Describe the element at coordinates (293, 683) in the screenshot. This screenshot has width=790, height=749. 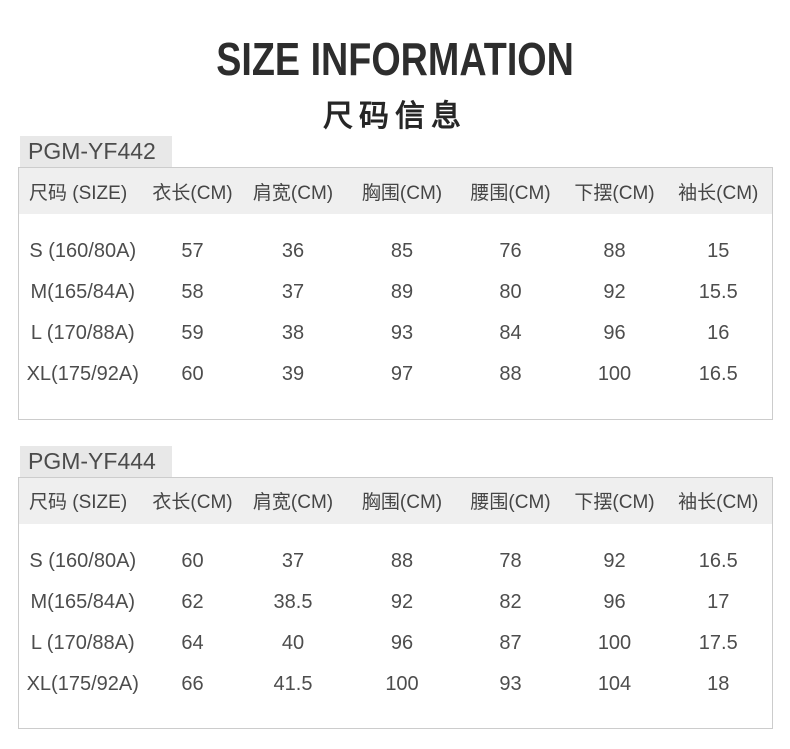
I see `size-cell: 41.5` at that location.